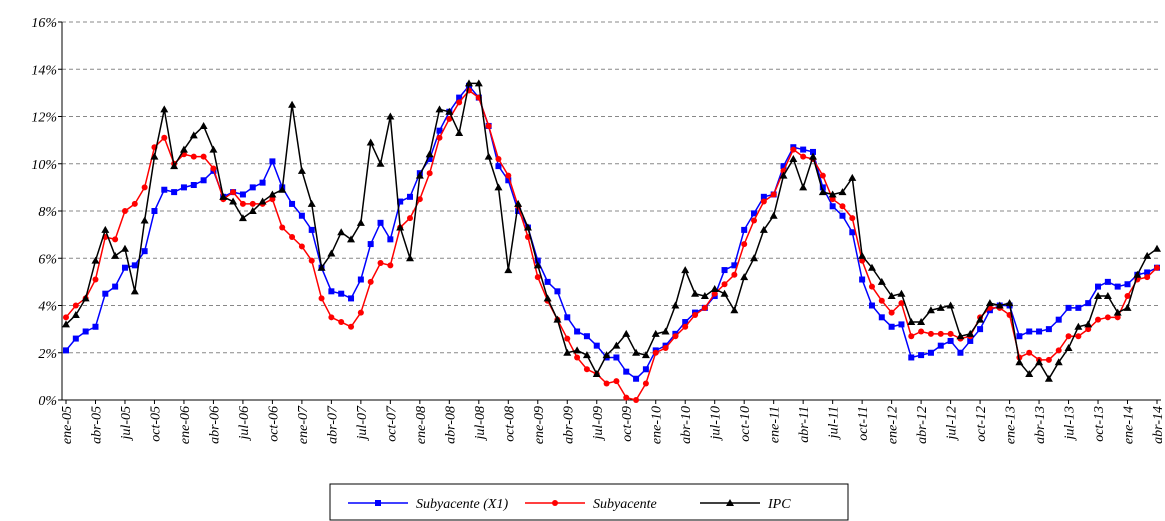 Image resolution: width=1165 pixels, height=521 pixels. I want to click on x-tick-label: oct-10, so click(745, 424).